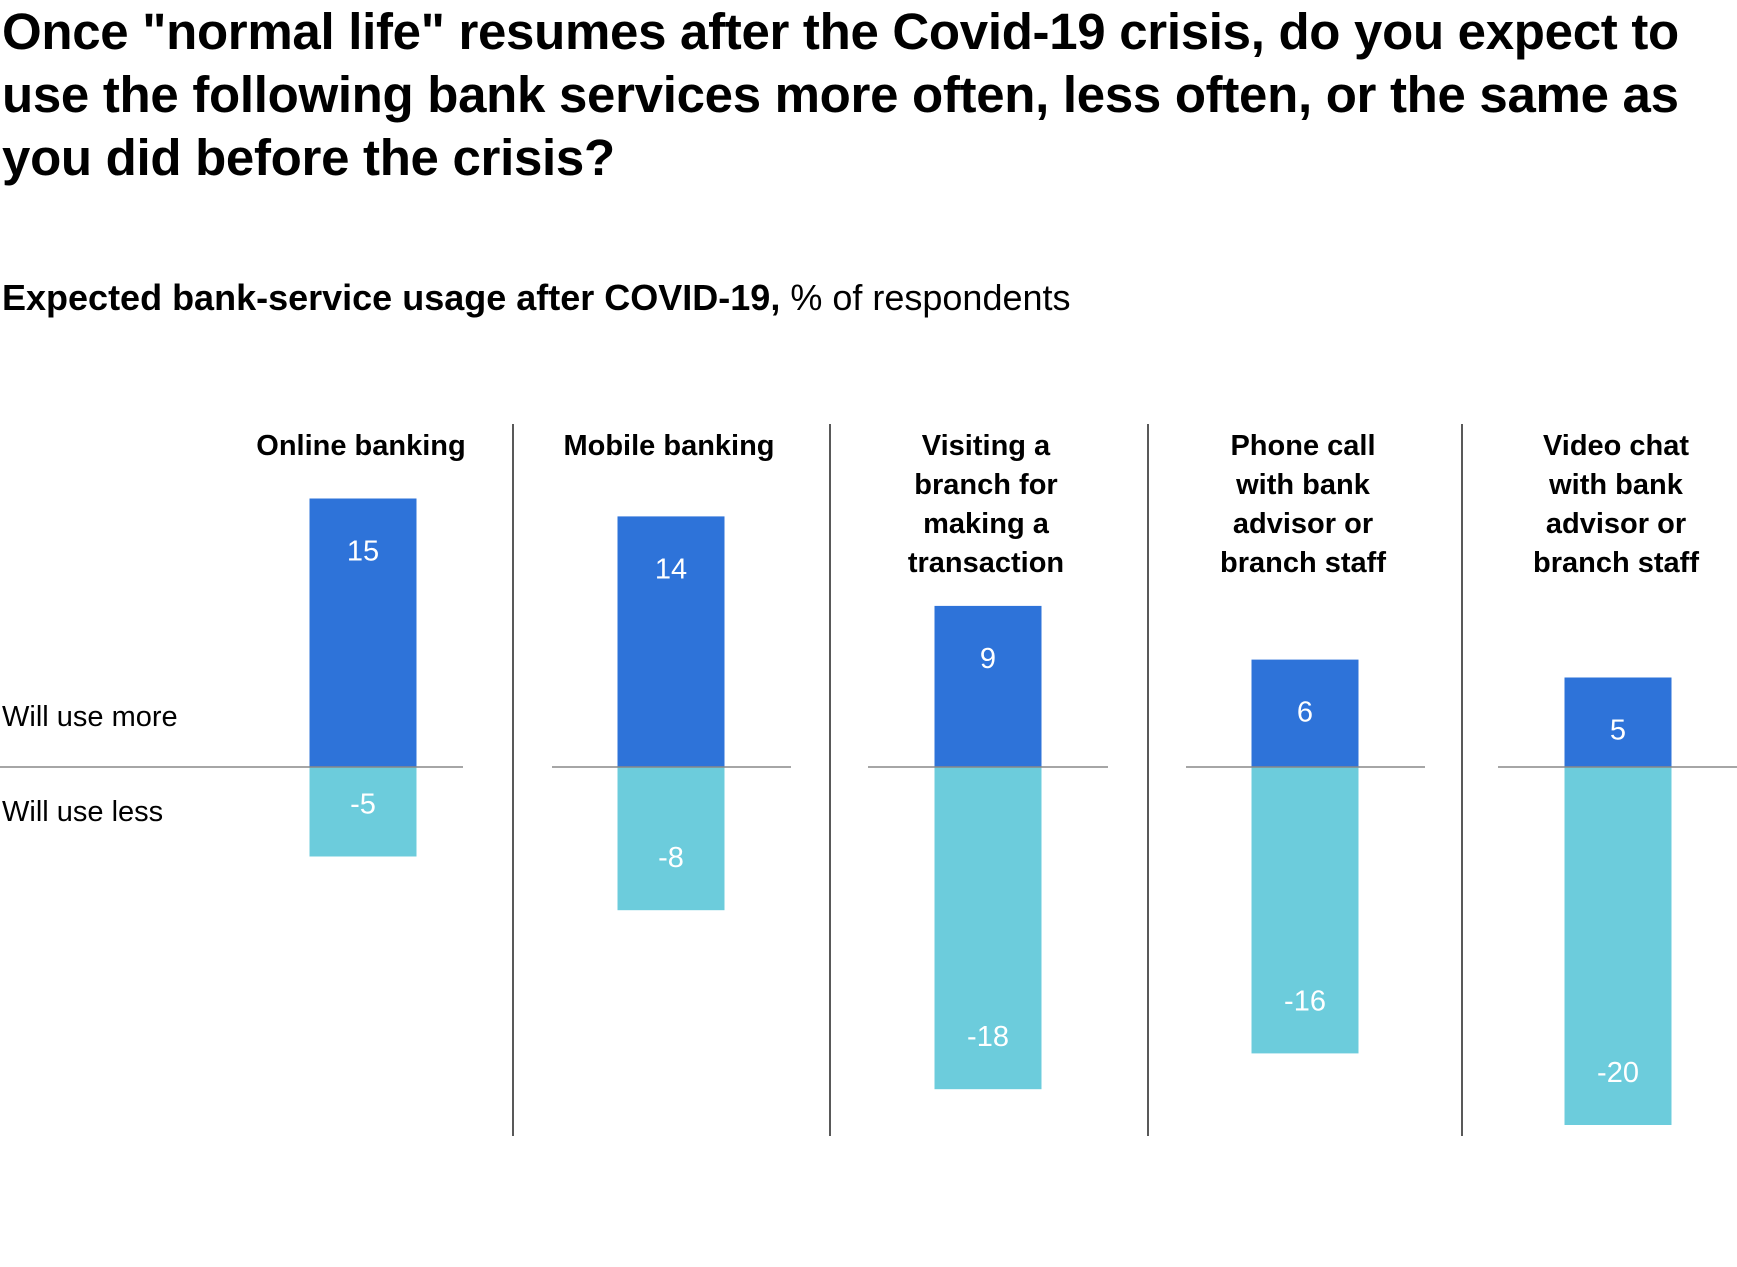  Describe the element at coordinates (986, 524) in the screenshot. I see `category-label: making a` at that location.